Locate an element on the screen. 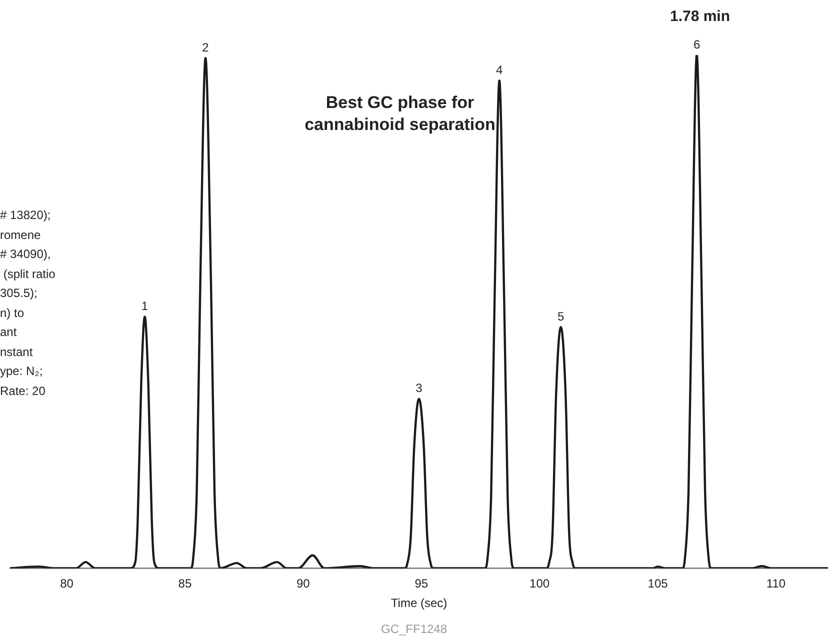 This screenshot has width=828, height=643. x-tick-label: 95 is located at coordinates (421, 583).